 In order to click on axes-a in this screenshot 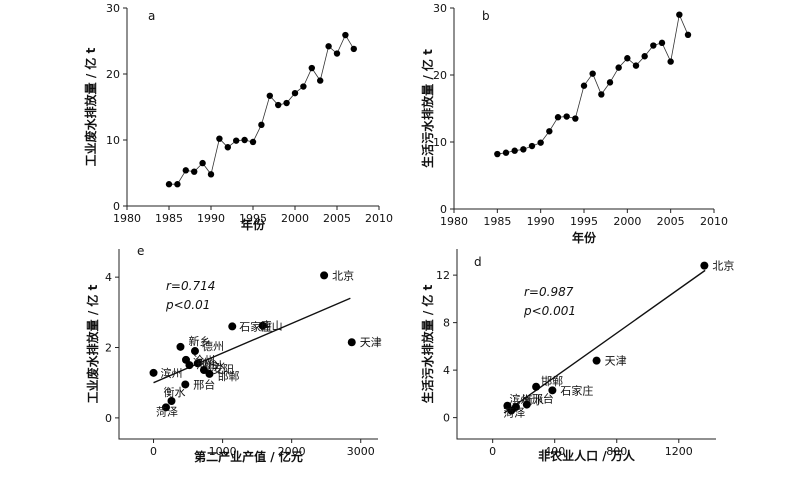, I will do `click(252, 107)`.